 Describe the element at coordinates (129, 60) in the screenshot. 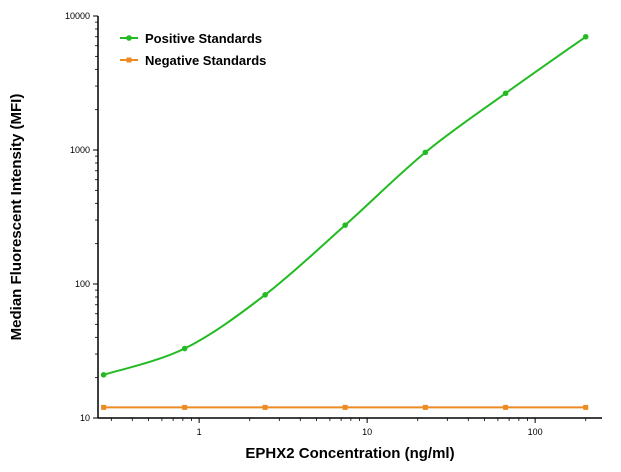

I see `legend-swatch-marker-negative-standards` at that location.